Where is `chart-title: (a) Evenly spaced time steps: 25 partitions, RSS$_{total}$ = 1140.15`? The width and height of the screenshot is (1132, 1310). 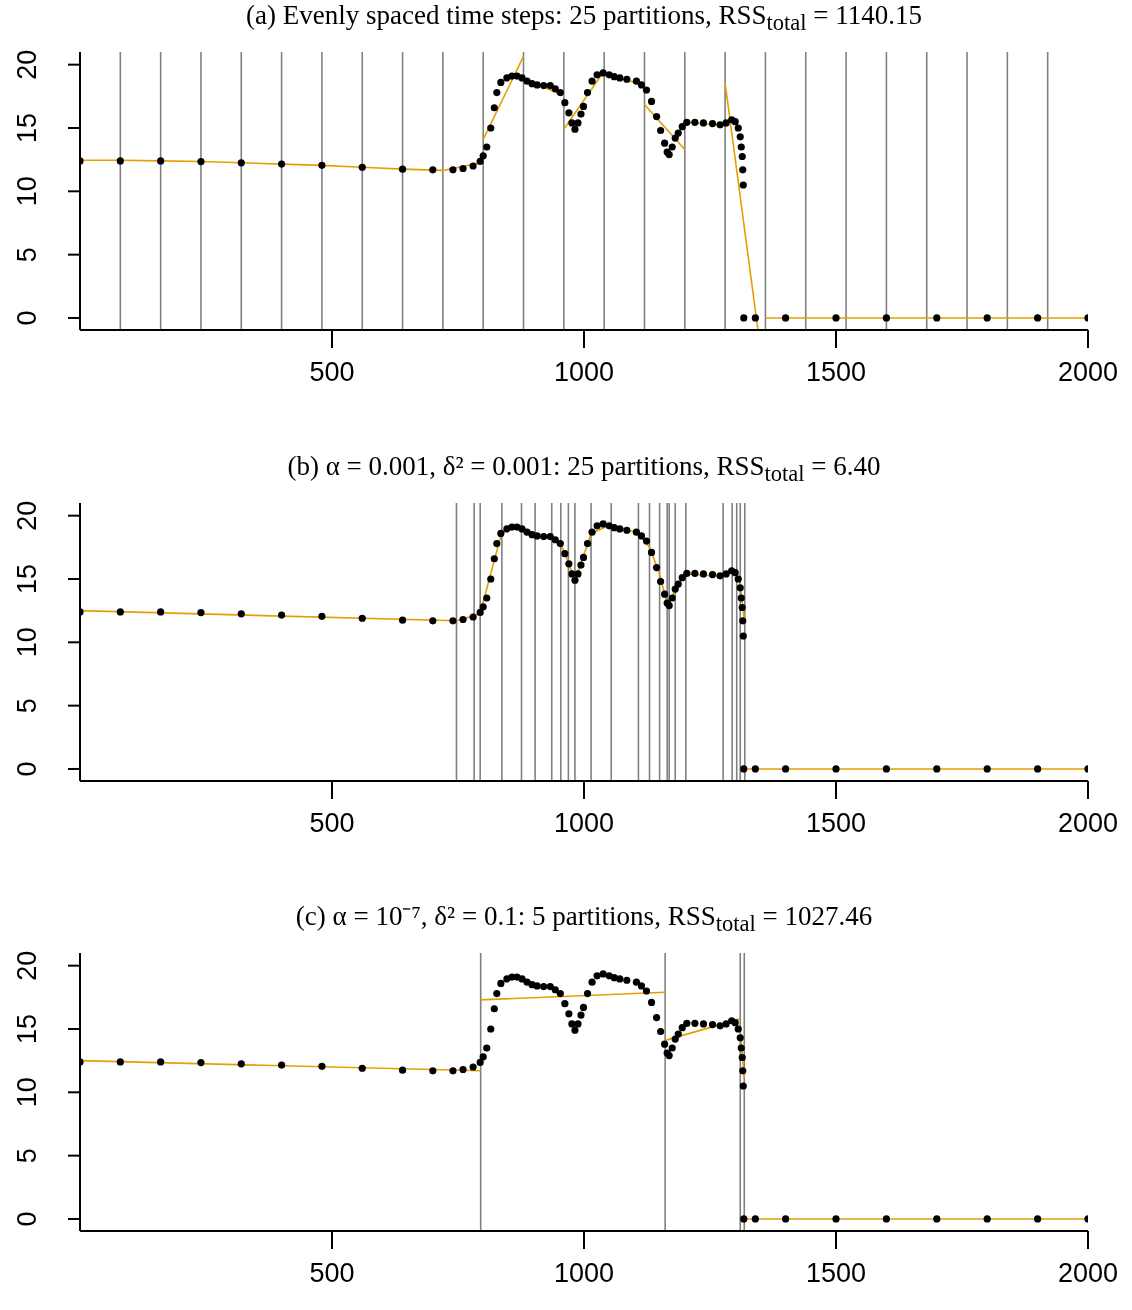 chart-title: (a) Evenly spaced time steps: 25 partitions, RSS$_{total}$ = 1140.15 is located at coordinates (584, 19).